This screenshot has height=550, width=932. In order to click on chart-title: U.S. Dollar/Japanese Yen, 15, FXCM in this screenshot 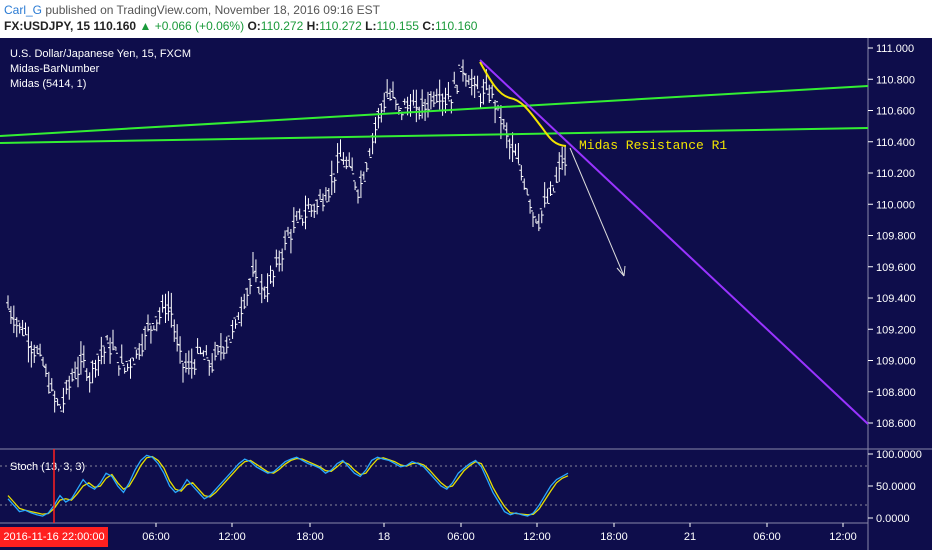, I will do `click(100, 54)`.